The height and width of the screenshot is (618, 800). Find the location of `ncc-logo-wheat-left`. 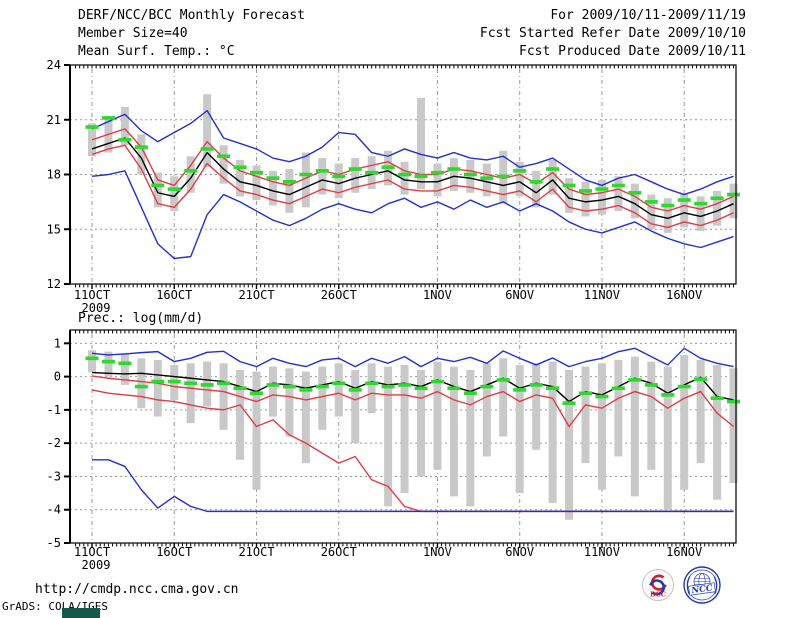

ncc-logo-wheat-left is located at coordinates (689, 585).